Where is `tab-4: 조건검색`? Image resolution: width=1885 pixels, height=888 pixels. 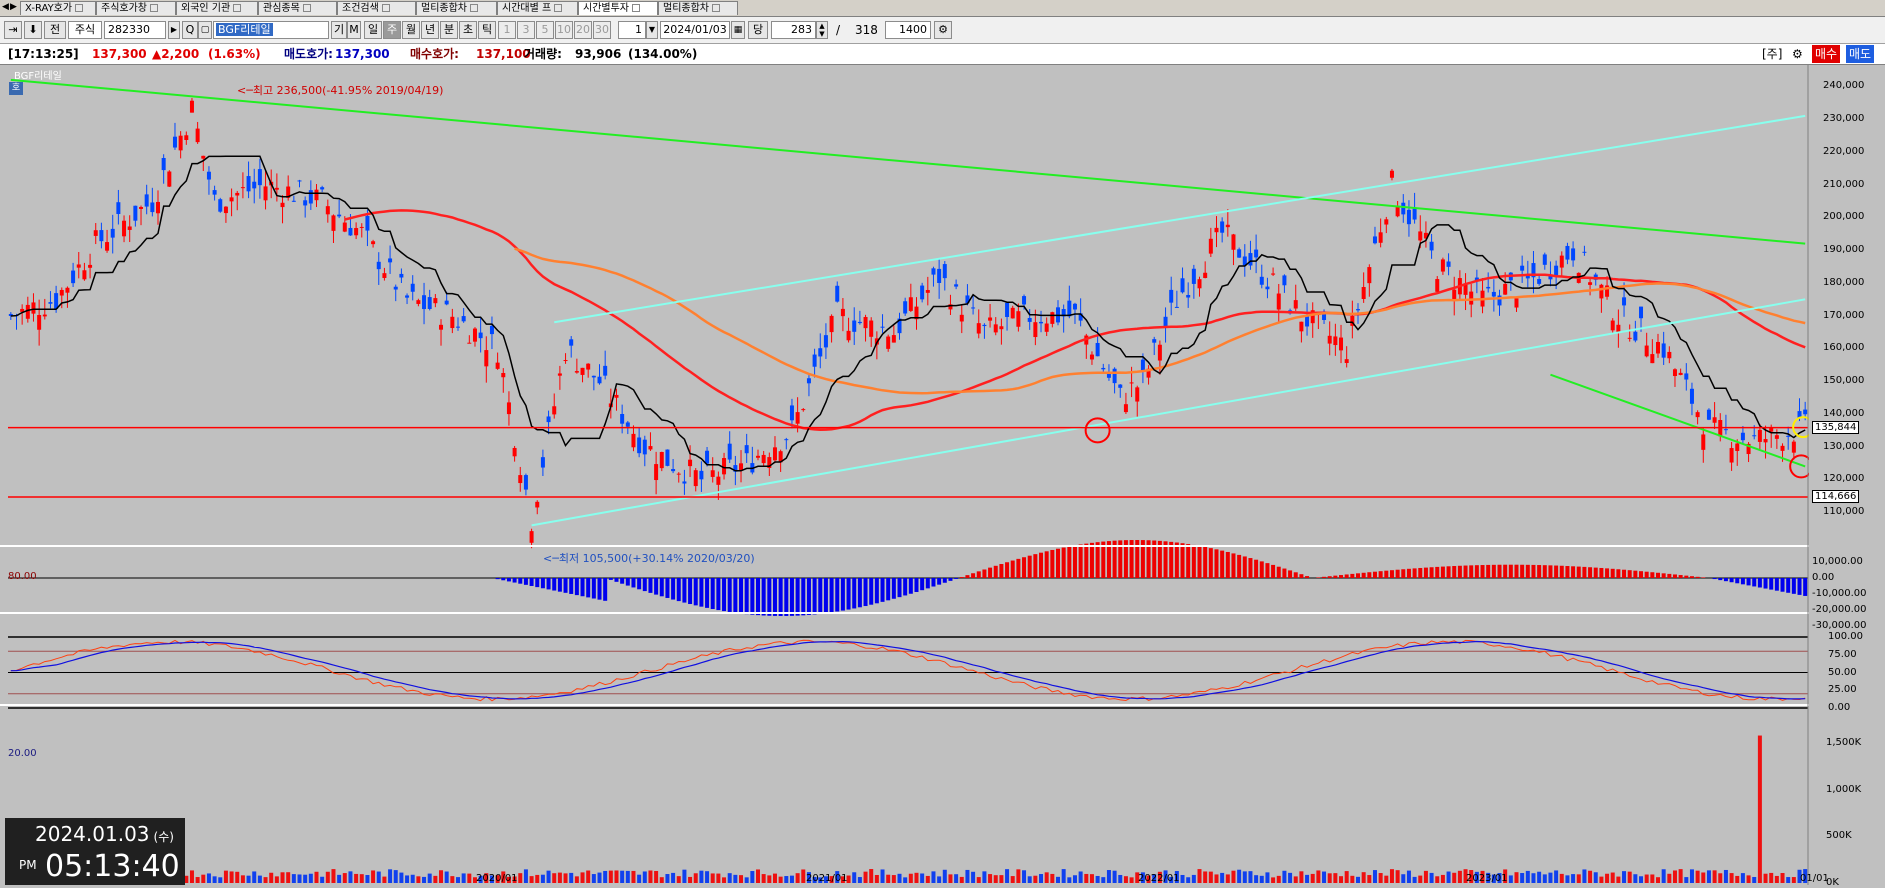
tab-4: 조건검색 is located at coordinates (376, 8).